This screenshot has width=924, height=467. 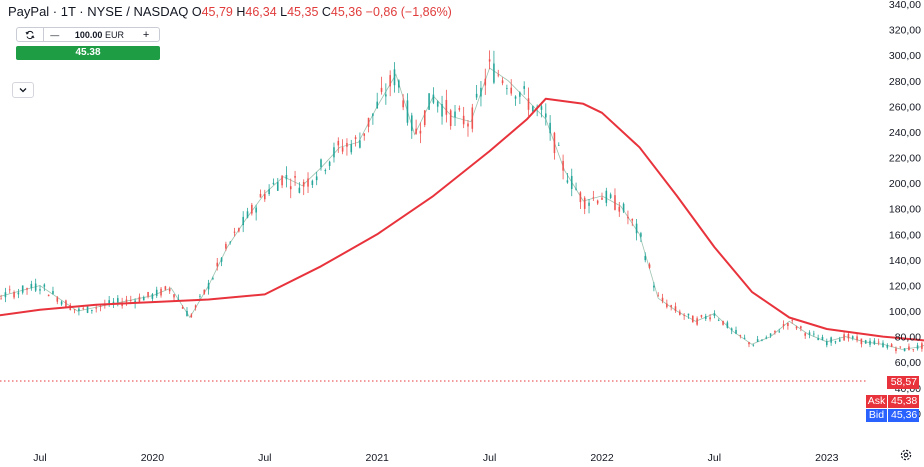 I want to click on ohlc-open: O45,79, so click(x=214, y=12).